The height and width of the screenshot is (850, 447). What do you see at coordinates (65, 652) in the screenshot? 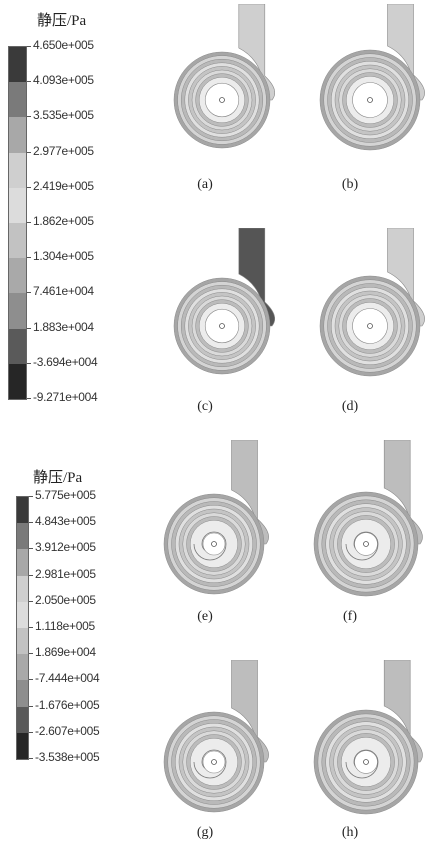
I see `legend-bottom-tick-label: 1.869e+004` at bounding box center [65, 652].